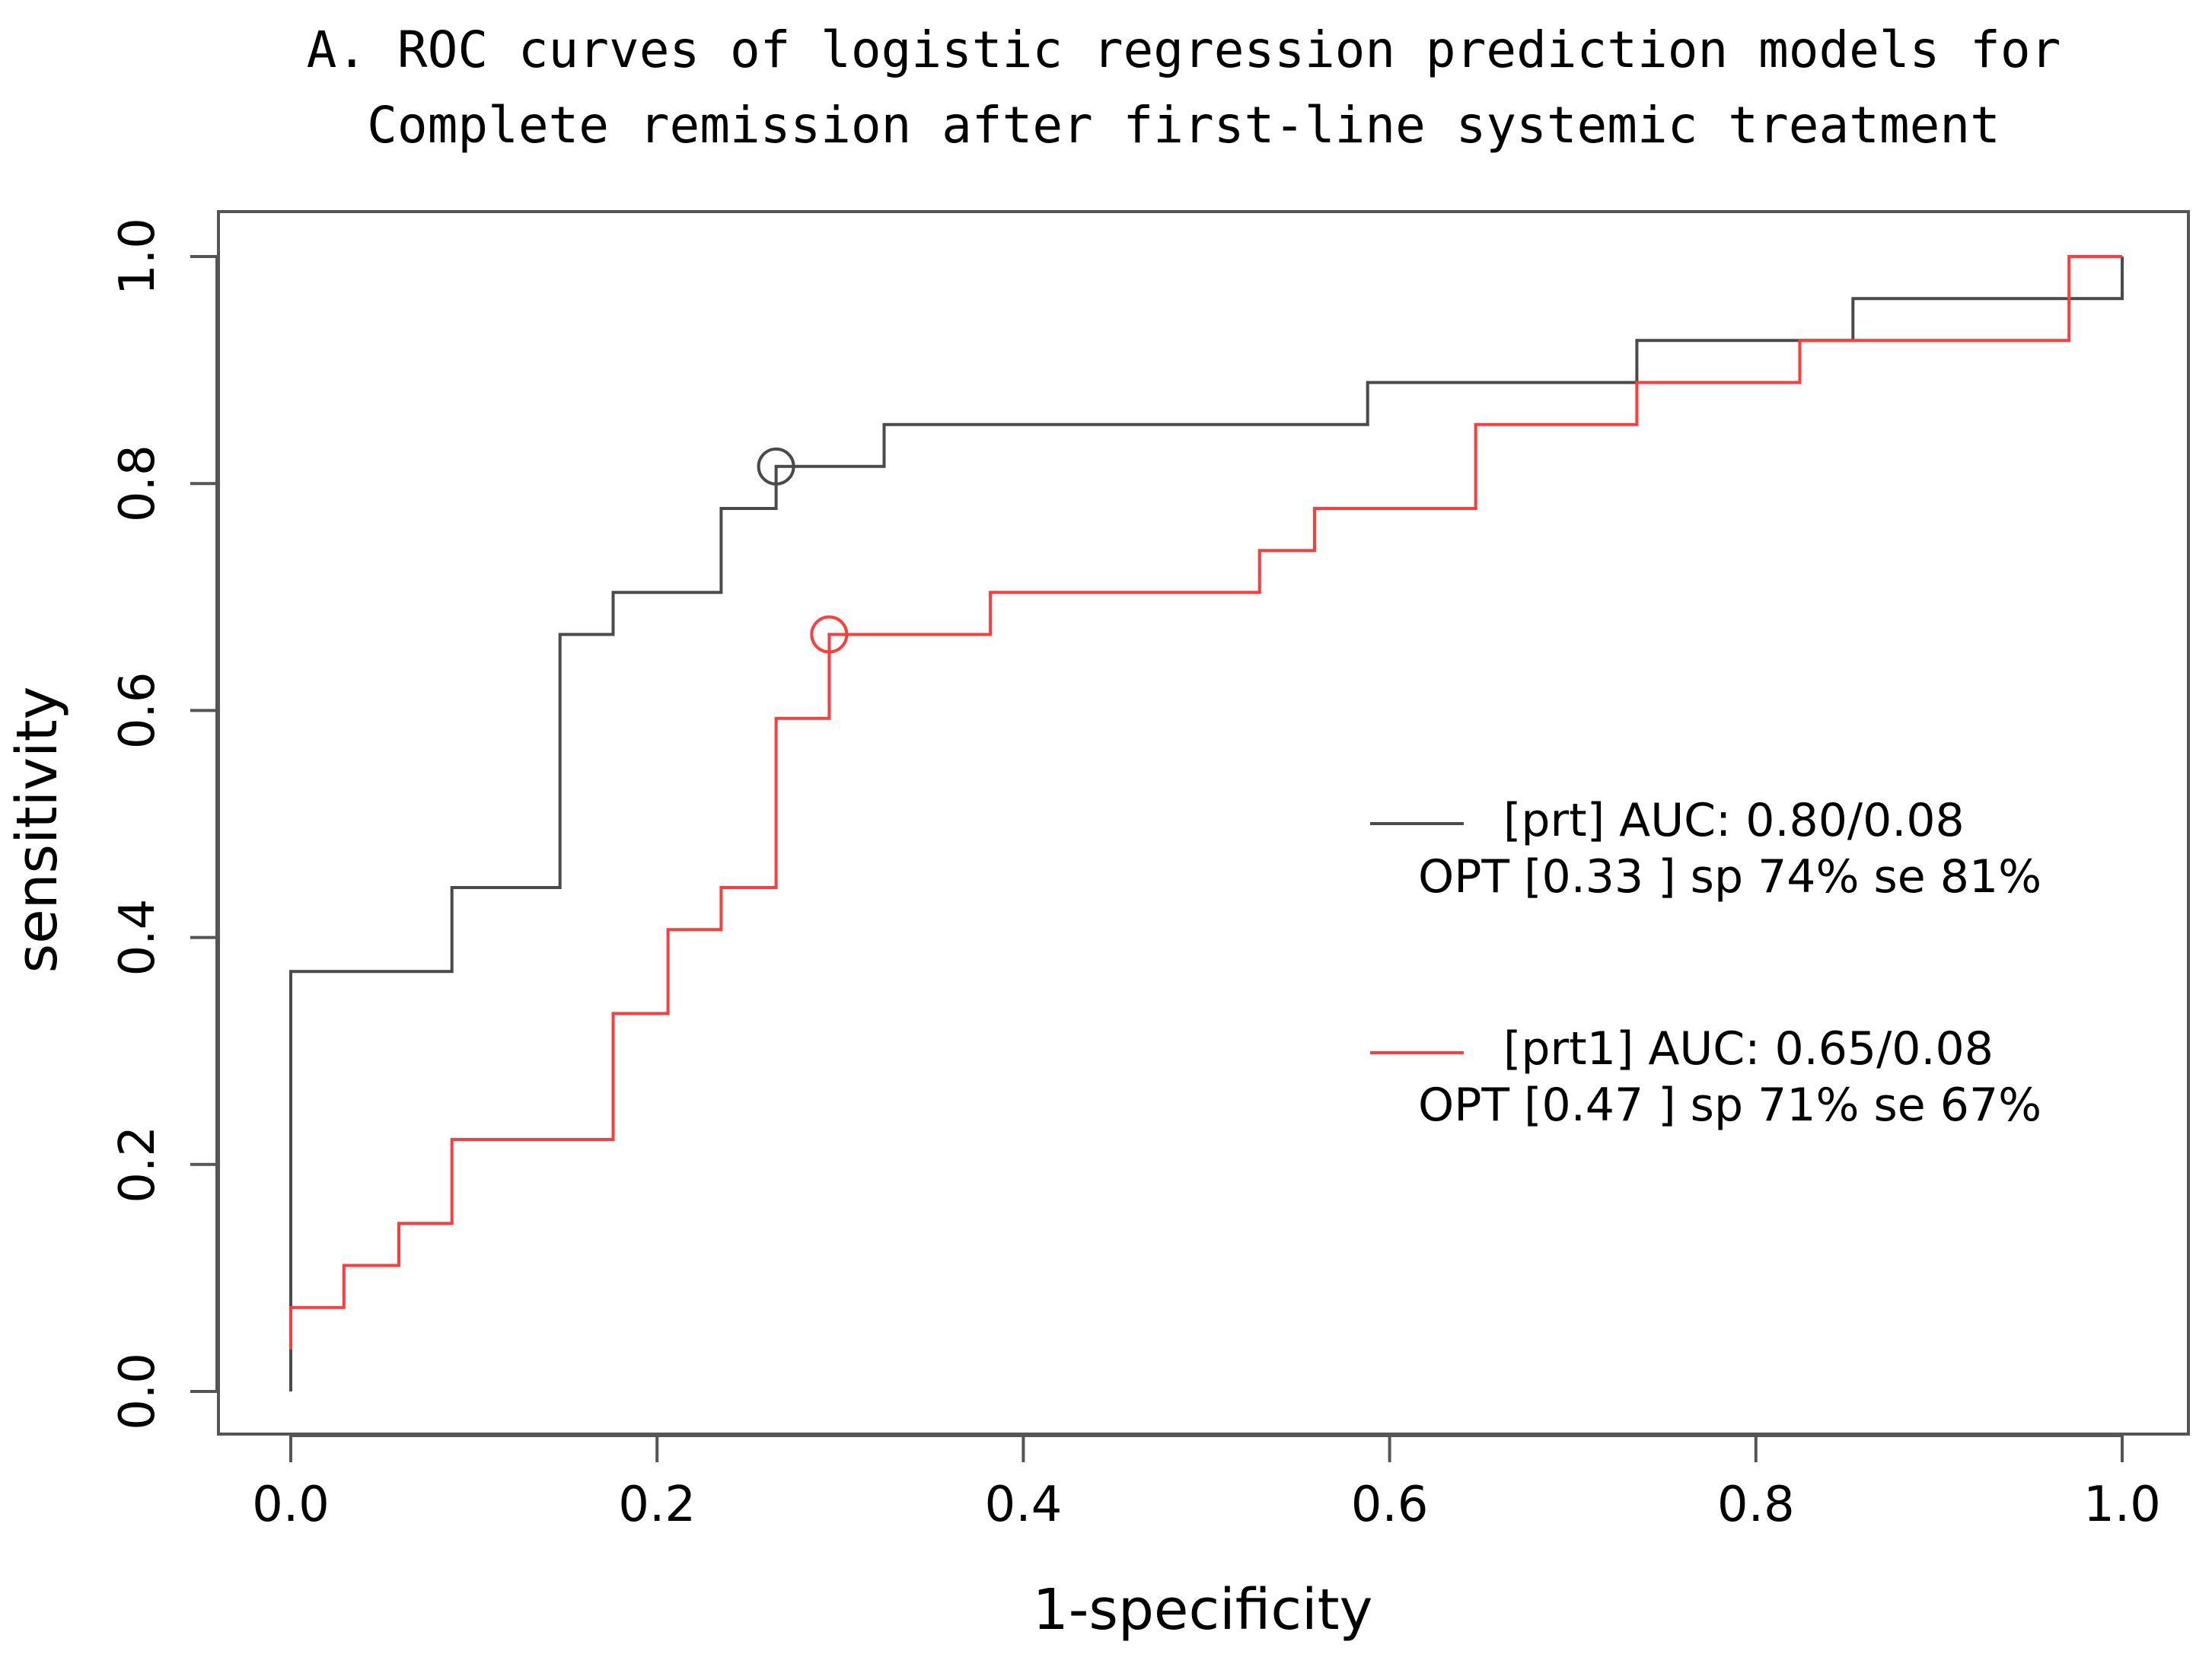  Describe the element at coordinates (164, 824) in the screenshot. I see `y-axis: 0.0 0.2 0.4 0.6 0.8 1.0` at that location.